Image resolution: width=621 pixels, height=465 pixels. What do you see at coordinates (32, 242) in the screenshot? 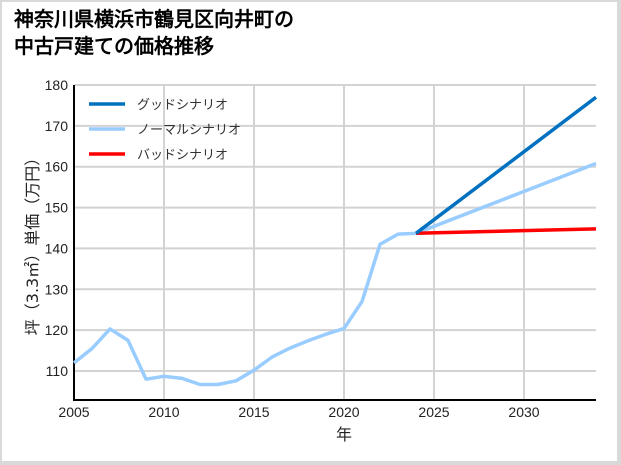
I see `y-axis-label: 坪（3.3㎡）単価（万円）` at bounding box center [32, 242].